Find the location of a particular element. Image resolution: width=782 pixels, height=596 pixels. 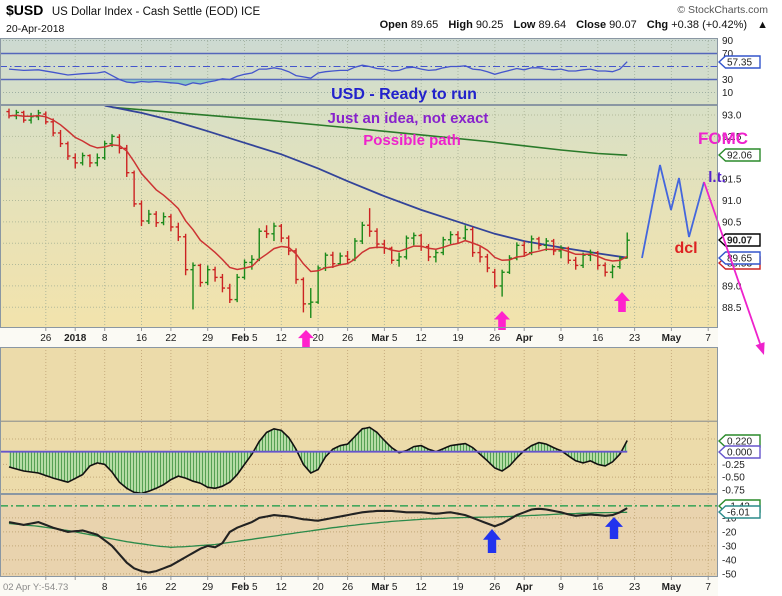

svg-text: 10 is located at coordinates (728, 93).